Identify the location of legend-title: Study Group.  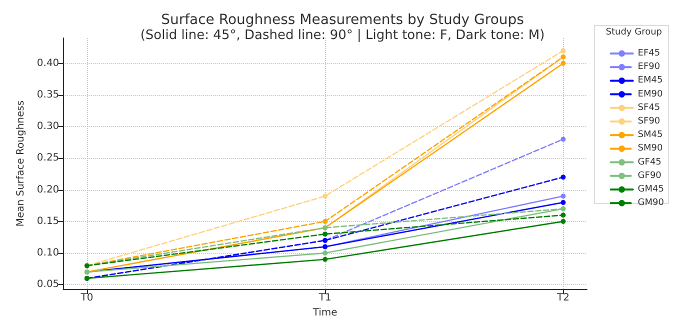
(634, 33).